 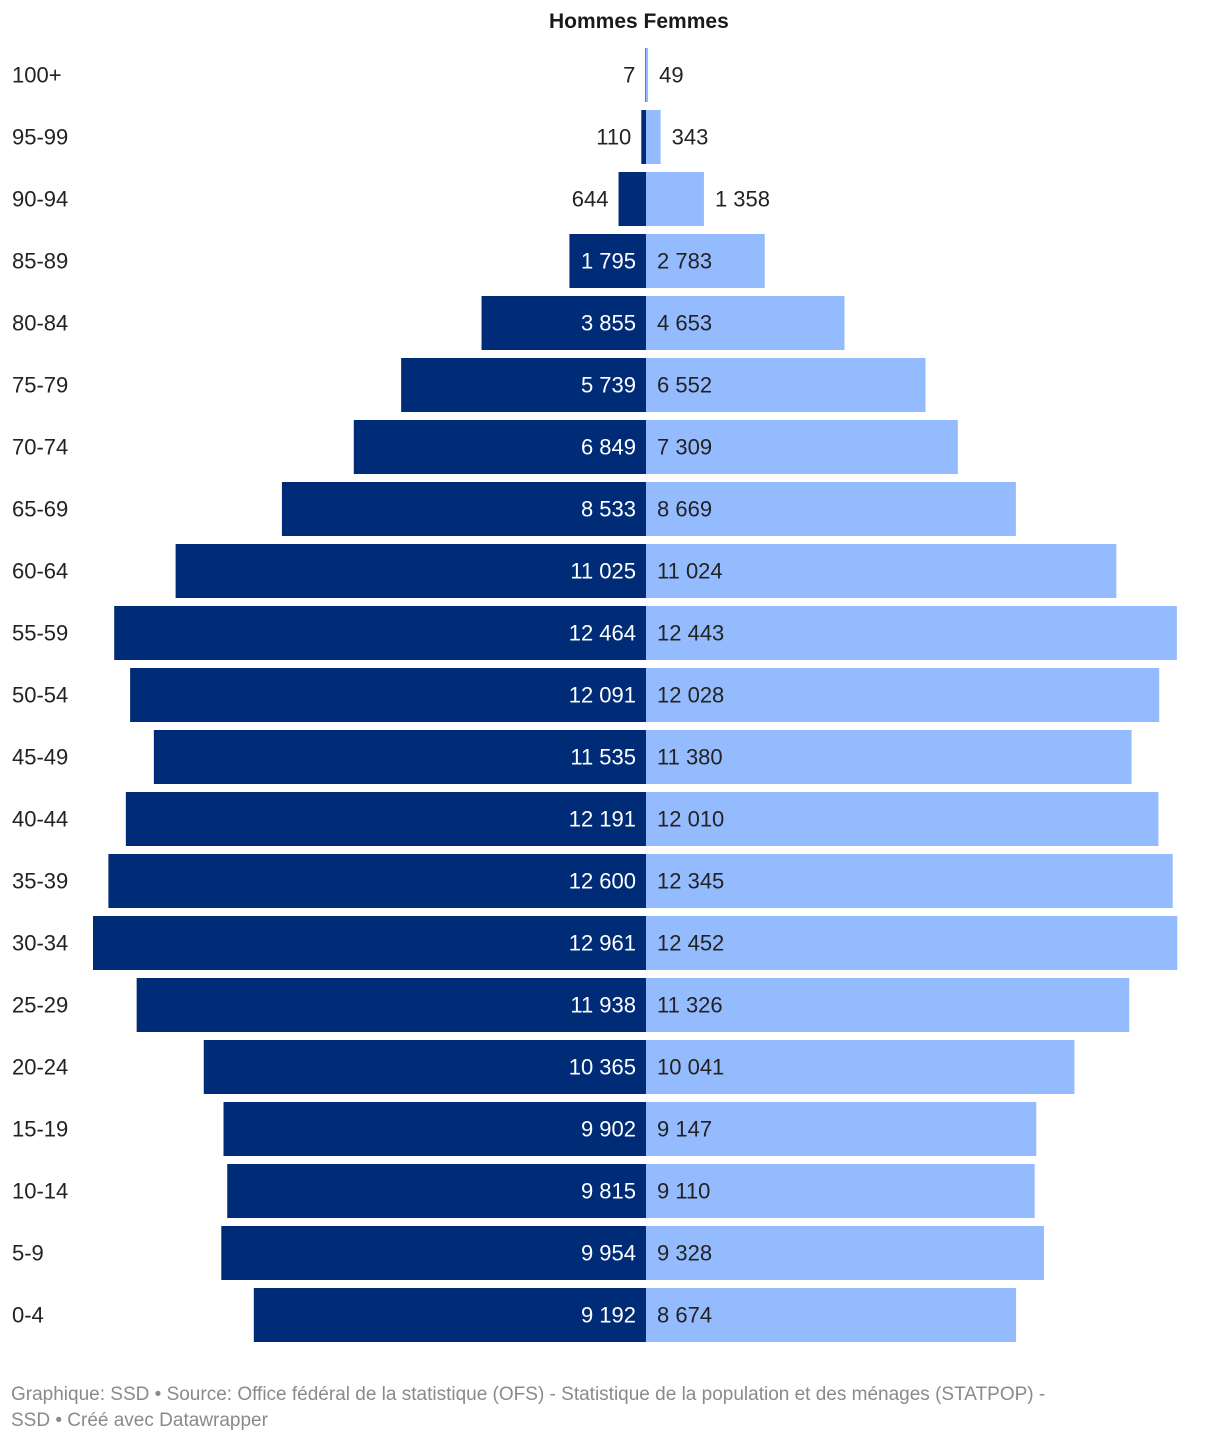 What do you see at coordinates (40, 943) in the screenshot?
I see `age-group-label: 30-34` at bounding box center [40, 943].